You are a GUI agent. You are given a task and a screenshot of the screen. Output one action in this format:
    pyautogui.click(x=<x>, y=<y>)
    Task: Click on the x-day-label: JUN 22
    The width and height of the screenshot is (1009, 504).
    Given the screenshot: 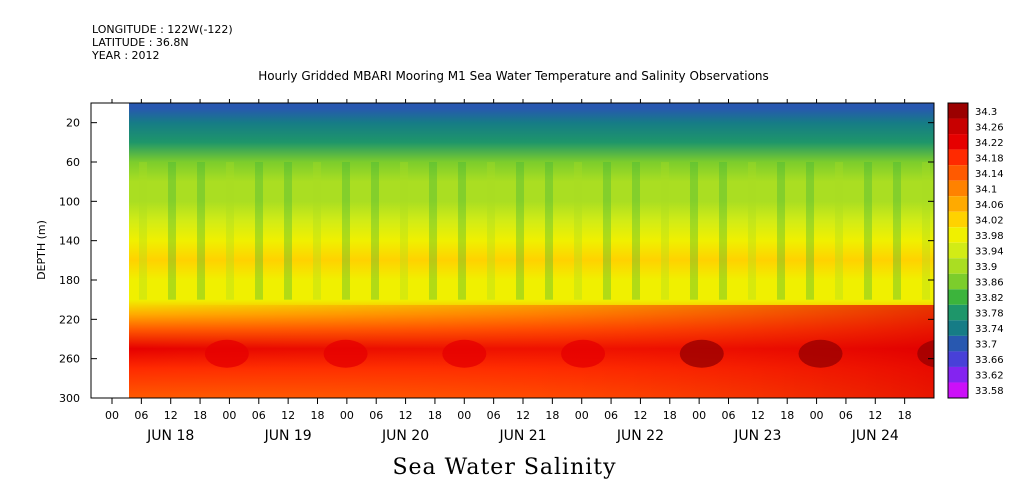 What is the action you would take?
    pyautogui.click(x=640, y=436)
    